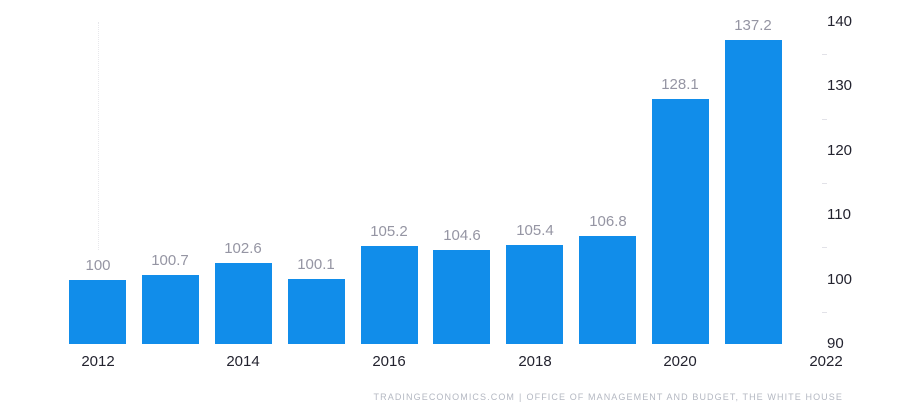 This screenshot has height=419, width=900. I want to click on bar-2016, so click(389, 295).